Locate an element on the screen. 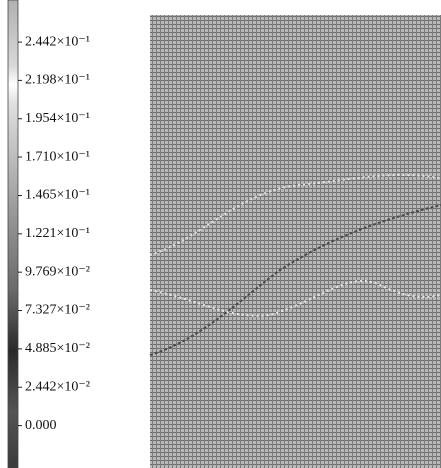 This screenshot has width=441, height=468. colorbar-tick-label: 1.221×10⁻¹ is located at coordinates (57, 233).